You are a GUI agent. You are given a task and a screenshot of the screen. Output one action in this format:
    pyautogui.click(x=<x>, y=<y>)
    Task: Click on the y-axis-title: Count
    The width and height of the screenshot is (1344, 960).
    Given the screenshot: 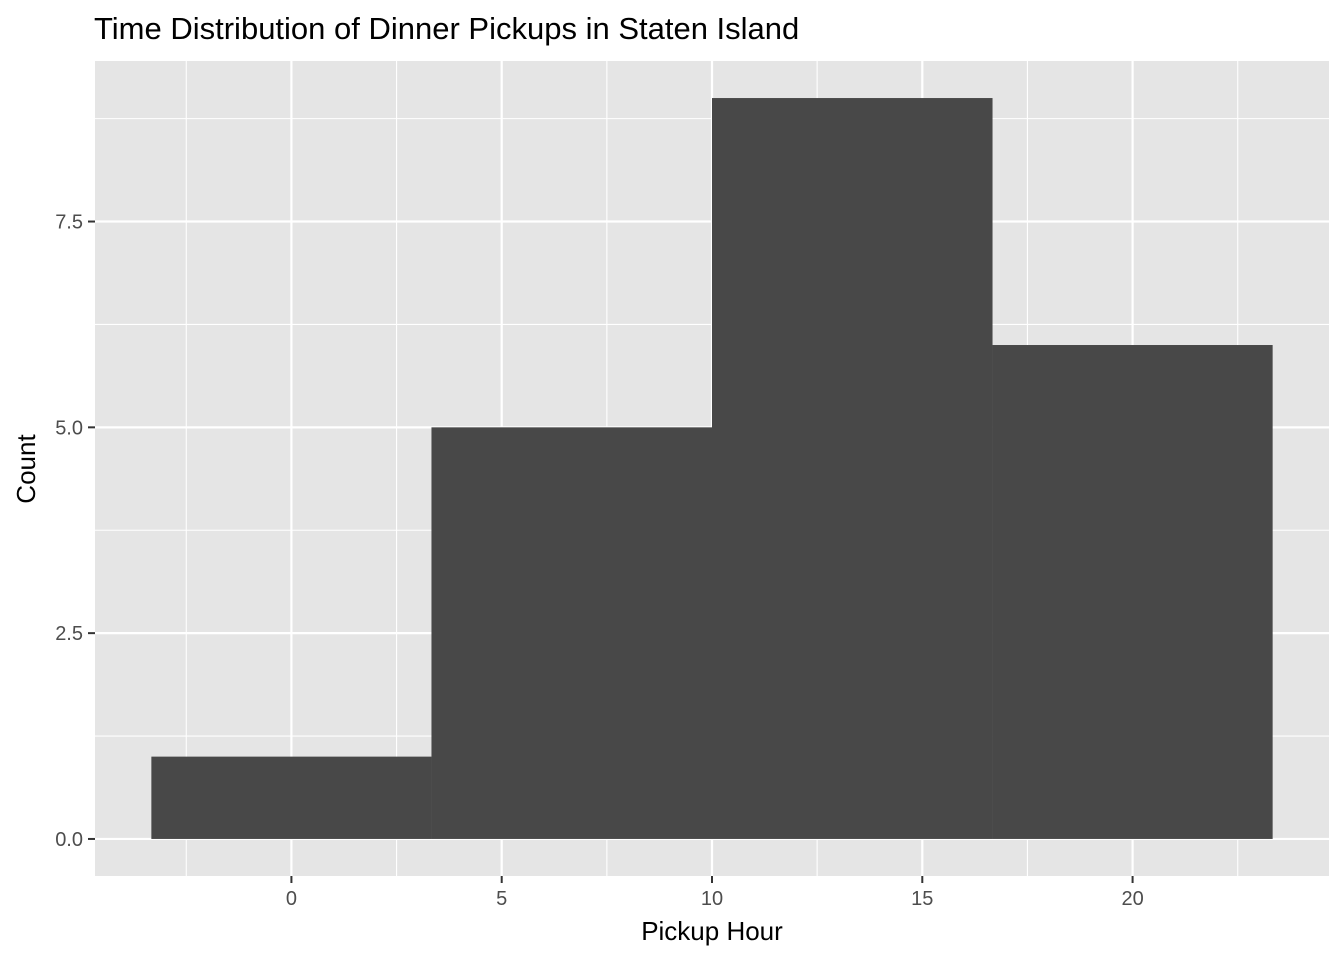 What is the action you would take?
    pyautogui.click(x=26, y=469)
    